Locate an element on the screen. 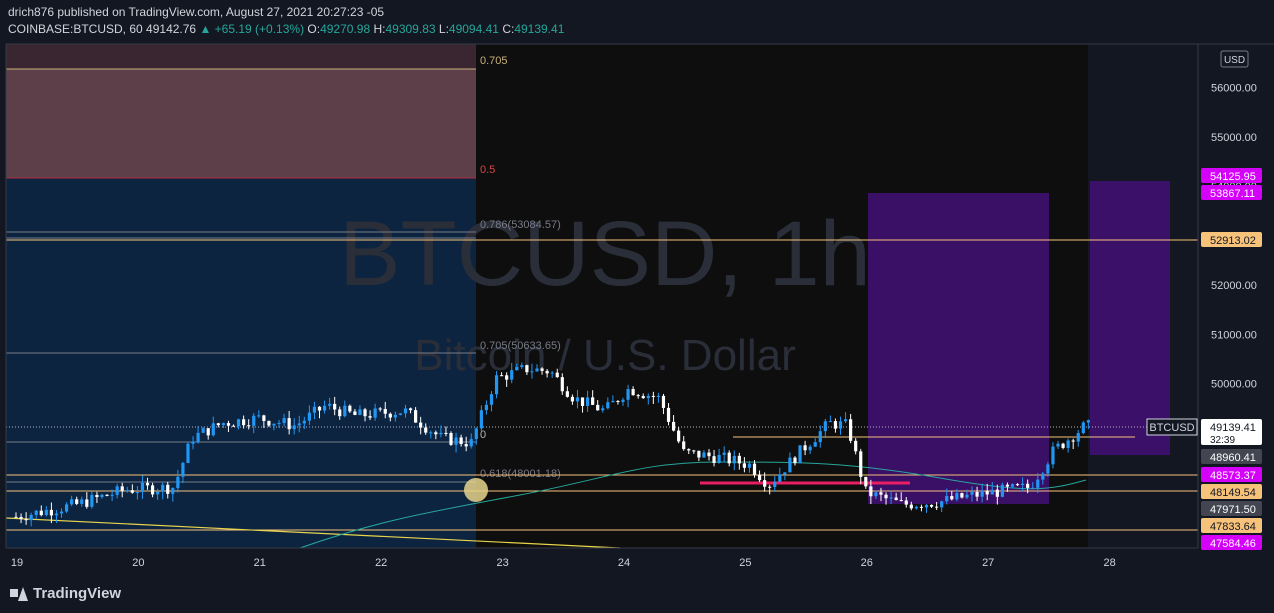 This screenshot has height=613, width=1274. trend-line is located at coordinates (313, 533).